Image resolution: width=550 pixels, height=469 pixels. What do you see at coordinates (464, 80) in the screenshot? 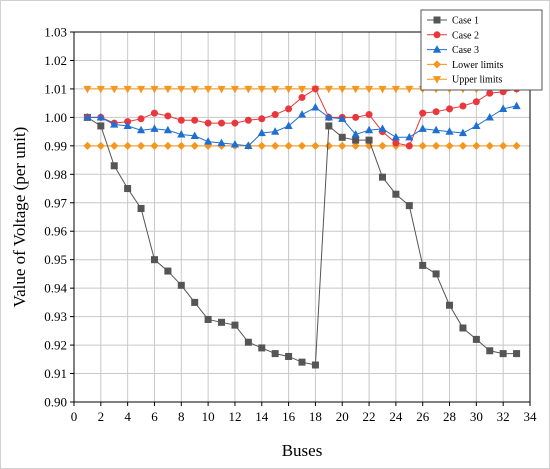
I see `legend-item: Upper limits` at bounding box center [464, 80].